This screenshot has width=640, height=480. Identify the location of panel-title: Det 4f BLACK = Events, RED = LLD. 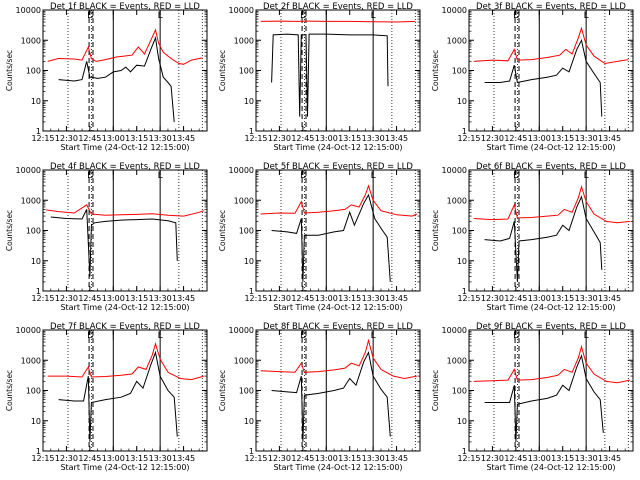
(125, 167).